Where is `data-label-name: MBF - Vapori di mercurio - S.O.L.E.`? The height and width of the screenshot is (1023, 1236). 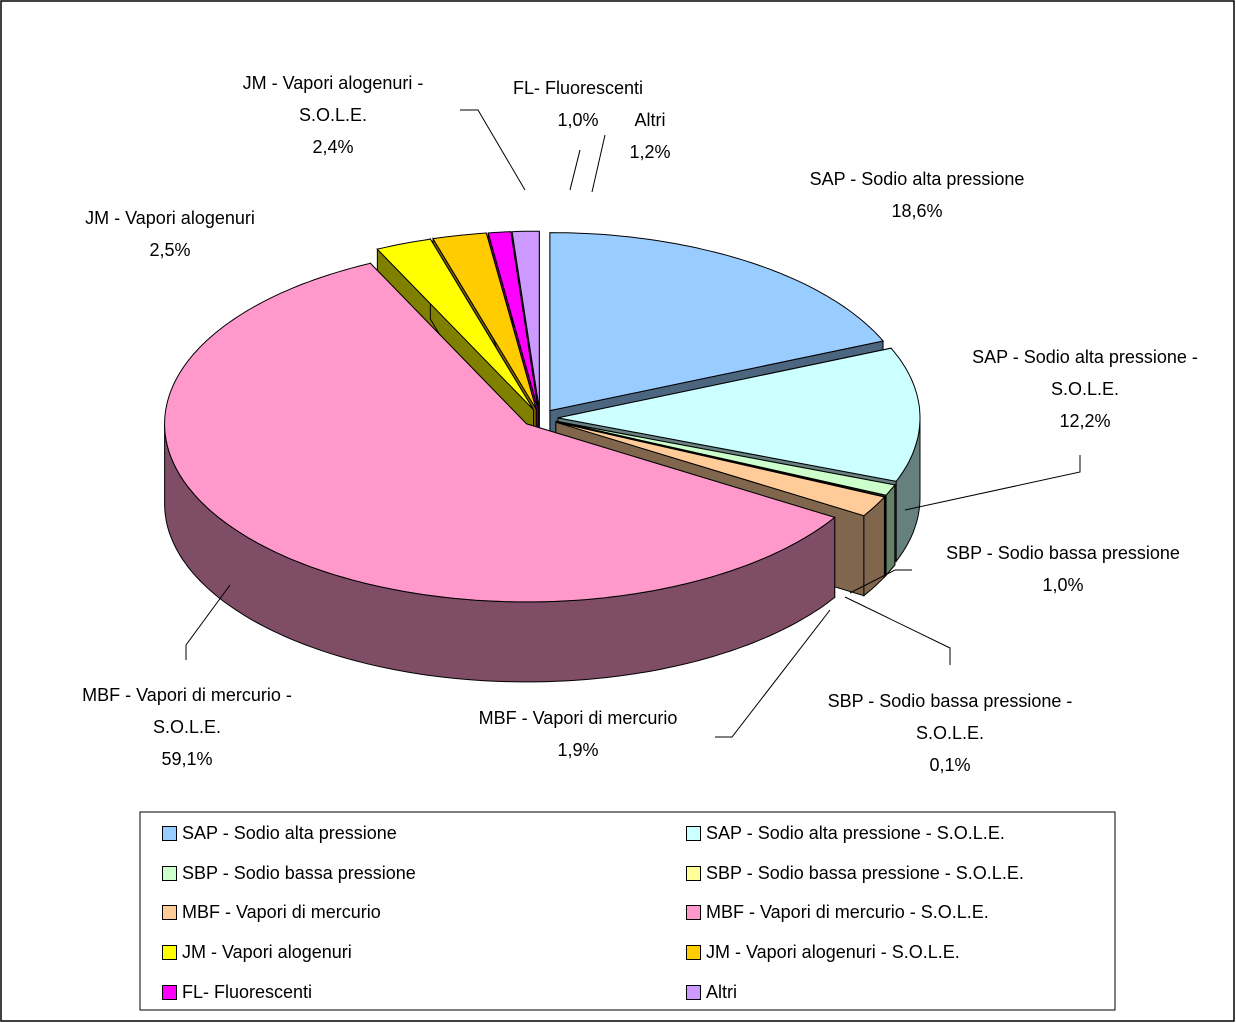
data-label-name: MBF - Vapori di mercurio - S.O.L.E. is located at coordinates (187, 711).